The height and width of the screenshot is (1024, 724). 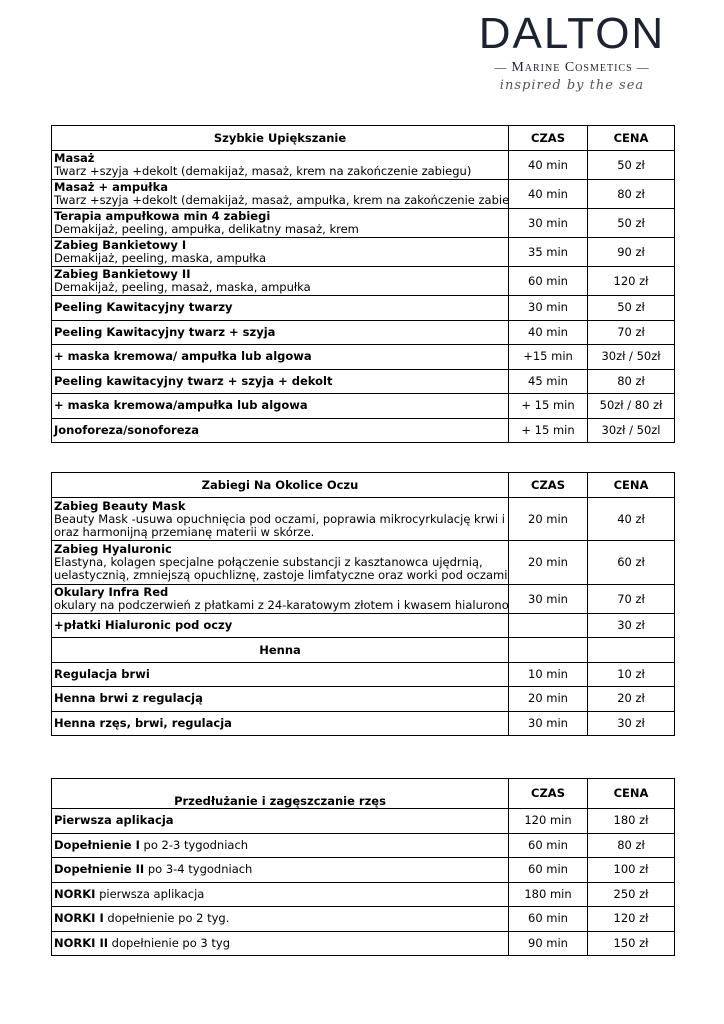 I want to click on service-name: Masaż, so click(x=74, y=158).